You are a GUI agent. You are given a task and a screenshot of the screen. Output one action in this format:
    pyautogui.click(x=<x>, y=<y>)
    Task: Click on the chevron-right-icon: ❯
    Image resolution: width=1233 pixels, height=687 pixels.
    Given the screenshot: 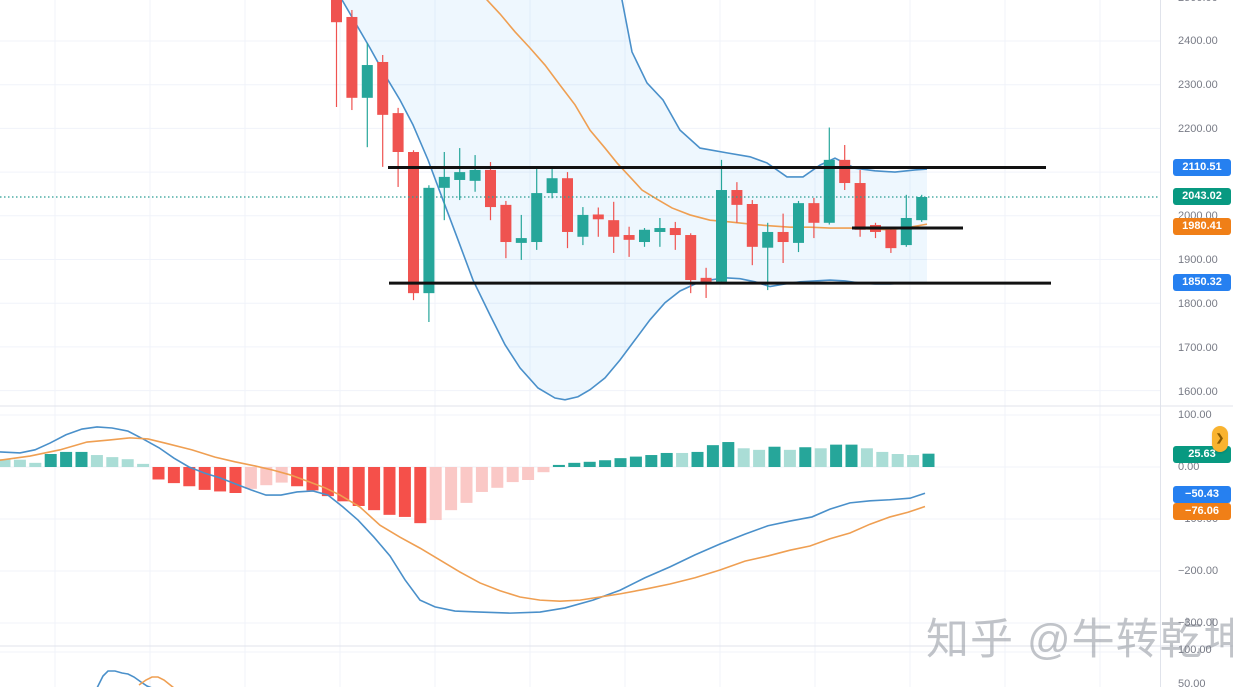 What is the action you would take?
    pyautogui.click(x=1220, y=438)
    